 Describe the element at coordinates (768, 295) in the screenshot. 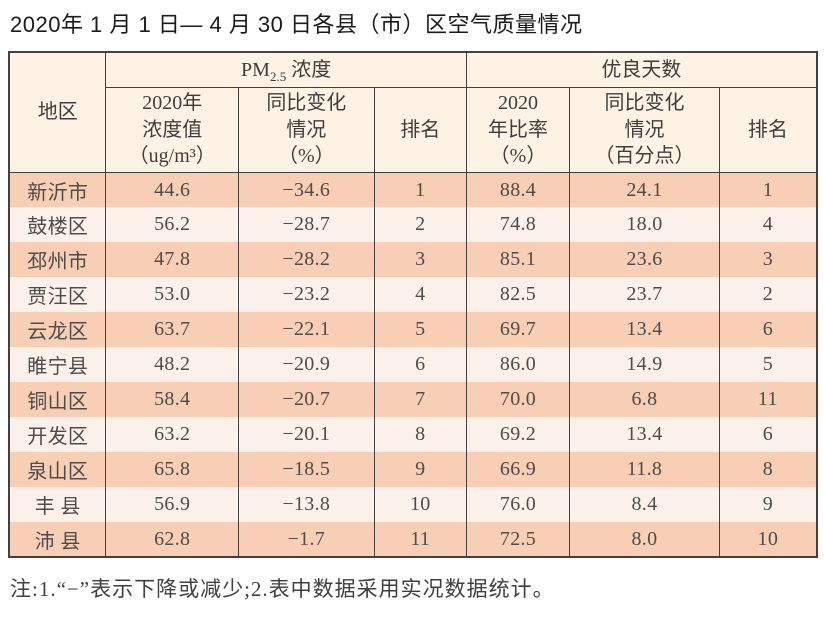

I see `cell-good-rank: 2` at that location.